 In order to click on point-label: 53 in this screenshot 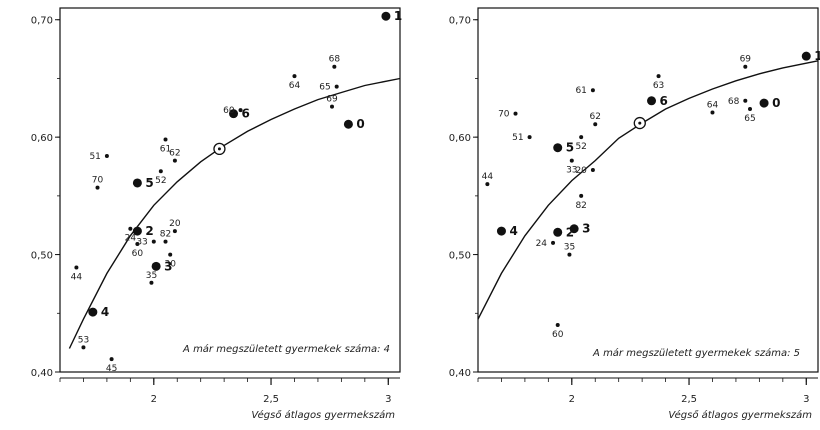, I will do `click(83, 340)`.